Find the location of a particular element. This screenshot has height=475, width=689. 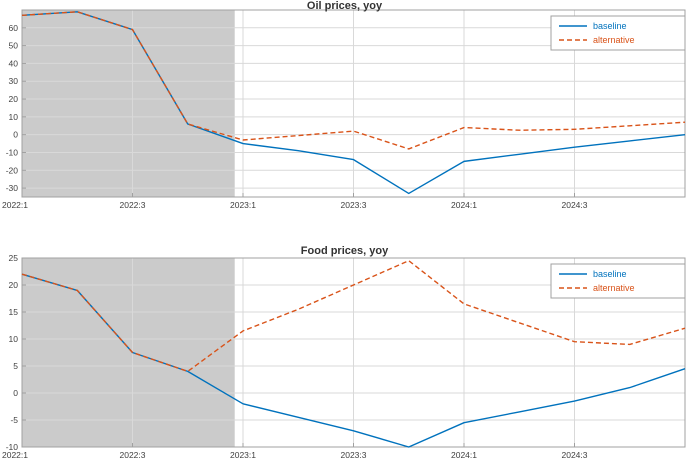

y-tick-labels: -10 -5 0 5 10 15 20 25 is located at coordinates (12, 352).